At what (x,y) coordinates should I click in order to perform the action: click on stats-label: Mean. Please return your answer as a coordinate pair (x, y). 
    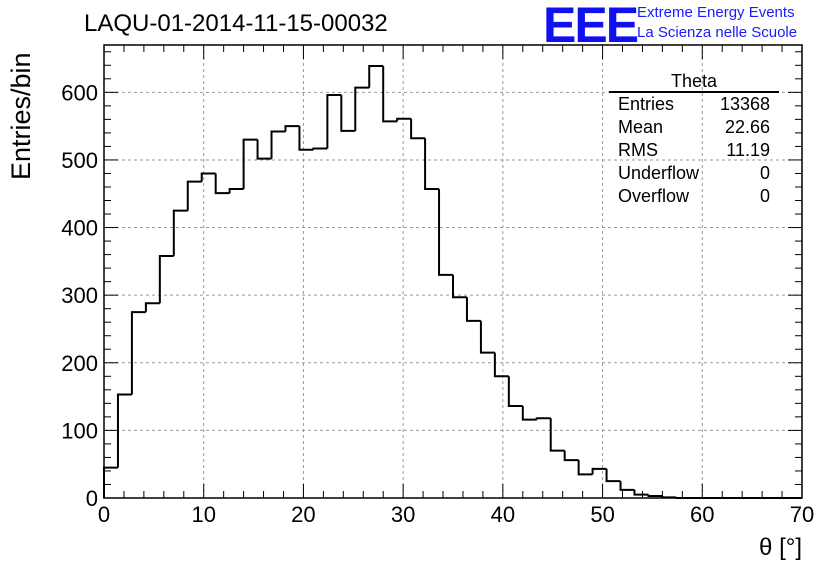
    Looking at the image, I should click on (641, 127).